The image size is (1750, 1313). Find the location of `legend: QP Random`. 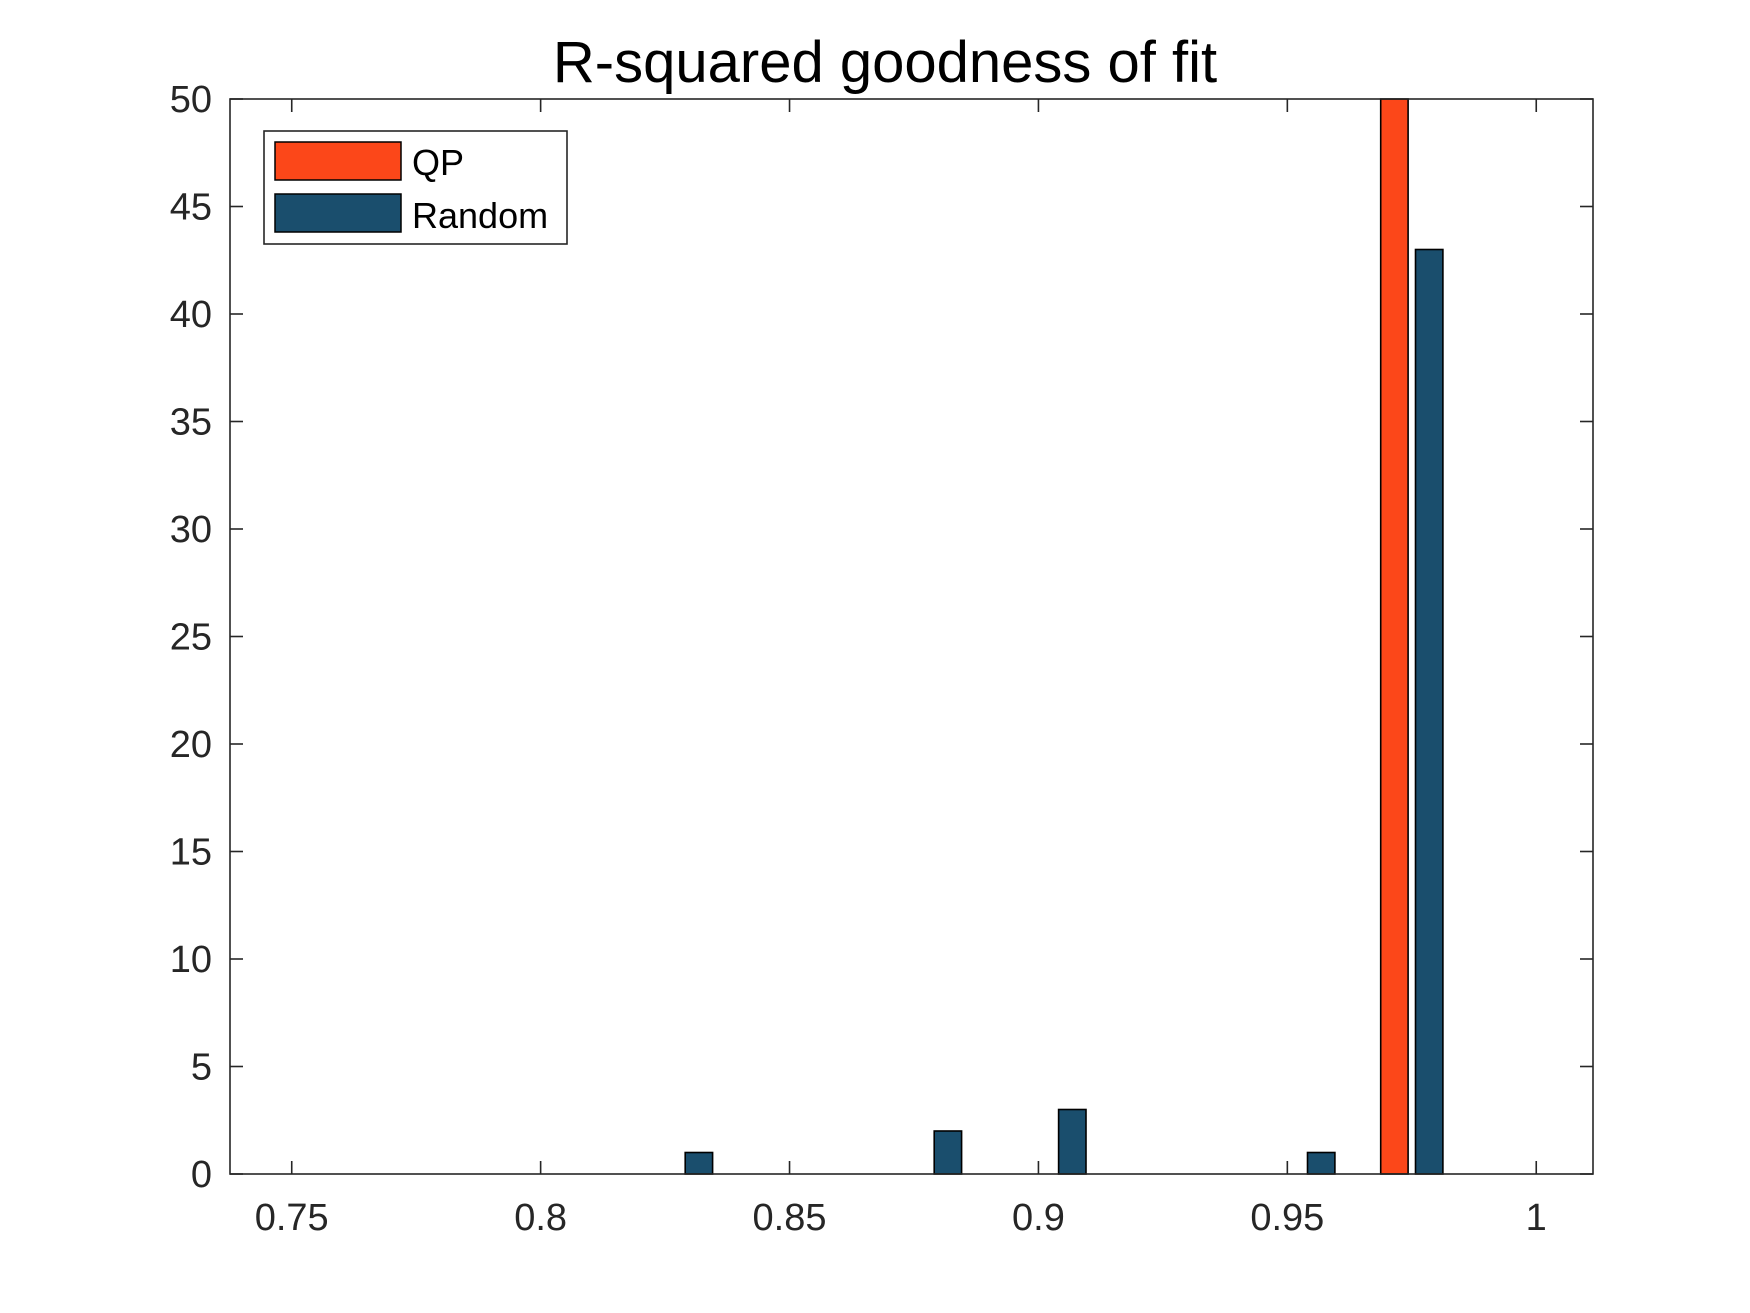

legend: QP Random is located at coordinates (415, 187).